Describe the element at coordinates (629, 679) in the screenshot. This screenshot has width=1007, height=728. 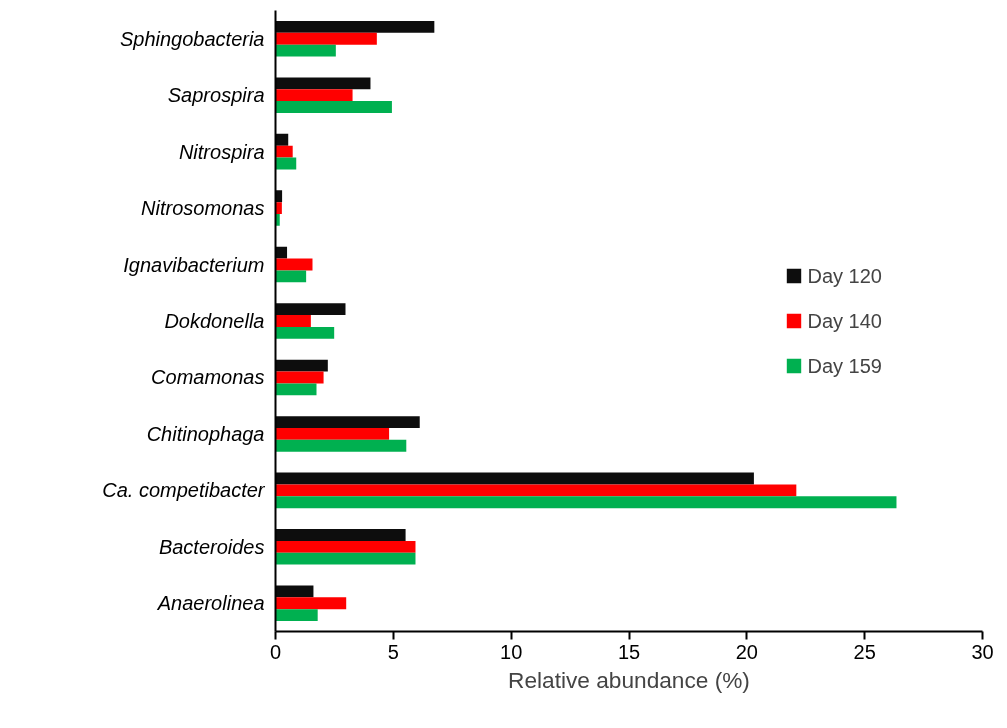
I see `x-axis-title: Relative abundance (%)` at that location.